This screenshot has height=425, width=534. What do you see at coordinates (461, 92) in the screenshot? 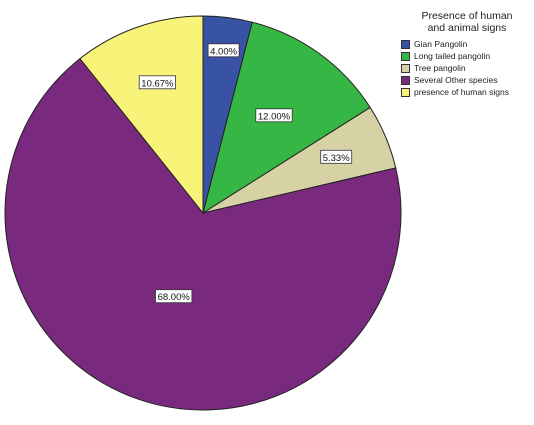
I see `legend-label: presence of human signs` at bounding box center [461, 92].